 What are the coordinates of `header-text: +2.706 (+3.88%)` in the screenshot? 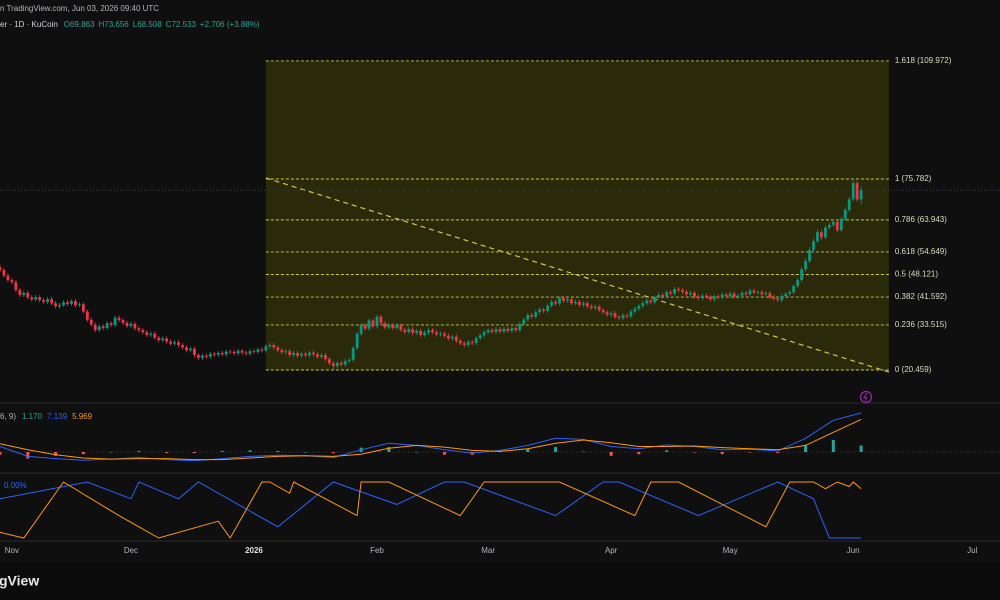 It's located at (230, 24).